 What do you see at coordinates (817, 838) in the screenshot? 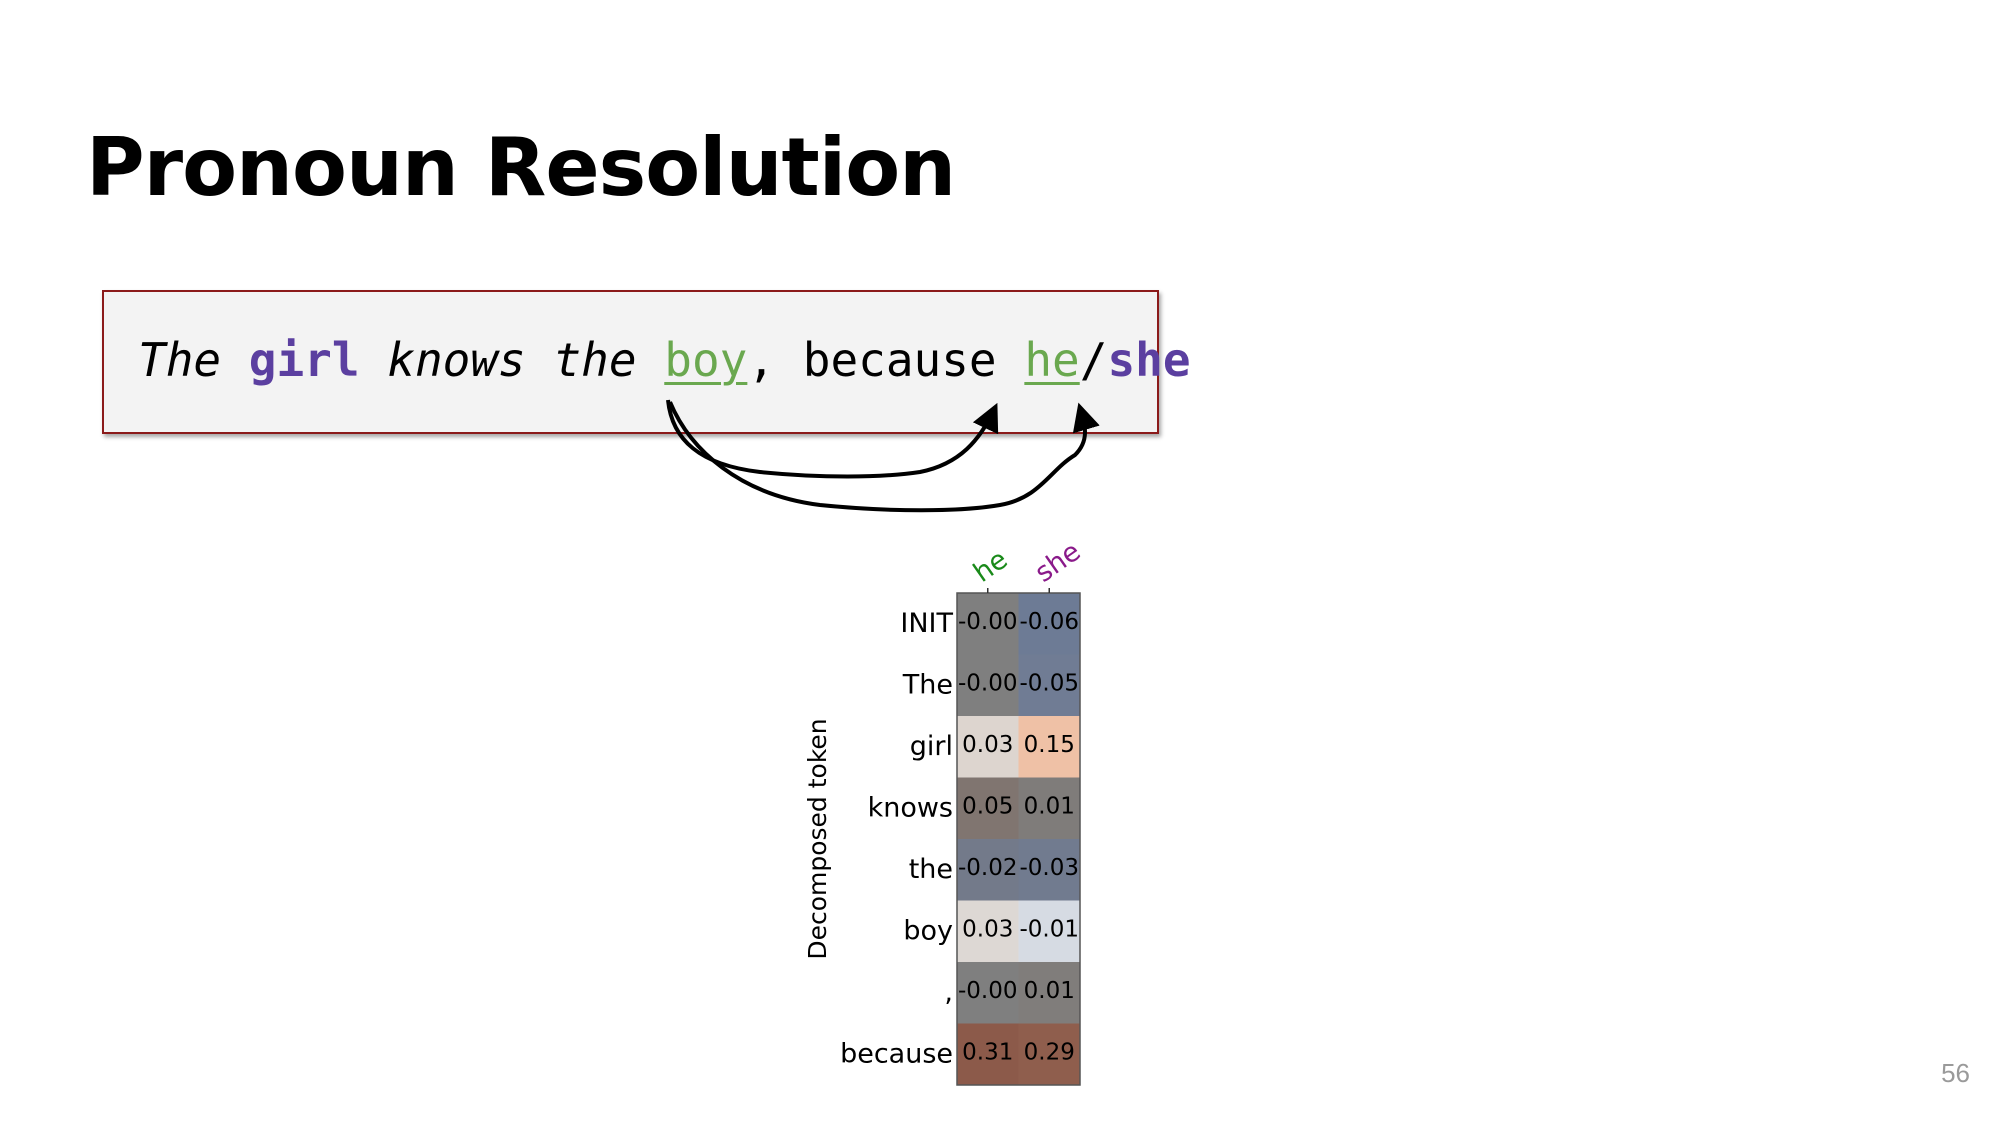
I see `y-axis-label: Decomposed token` at bounding box center [817, 838].